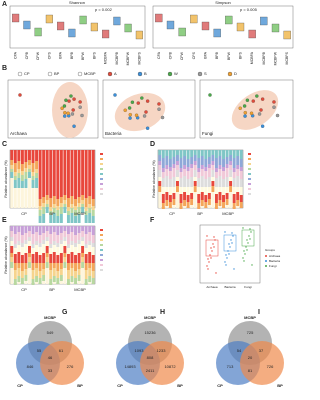  Describe the element at coordinates (274, 261) in the screenshot. I see `legend-label: Bacteria` at that location.